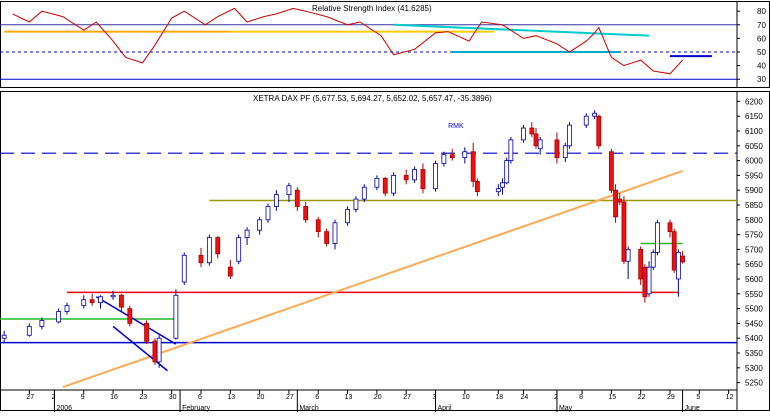 The width and height of the screenshot is (770, 417). What do you see at coordinates (64, 408) in the screenshot?
I see `x-month-label: 2006` at bounding box center [64, 408].